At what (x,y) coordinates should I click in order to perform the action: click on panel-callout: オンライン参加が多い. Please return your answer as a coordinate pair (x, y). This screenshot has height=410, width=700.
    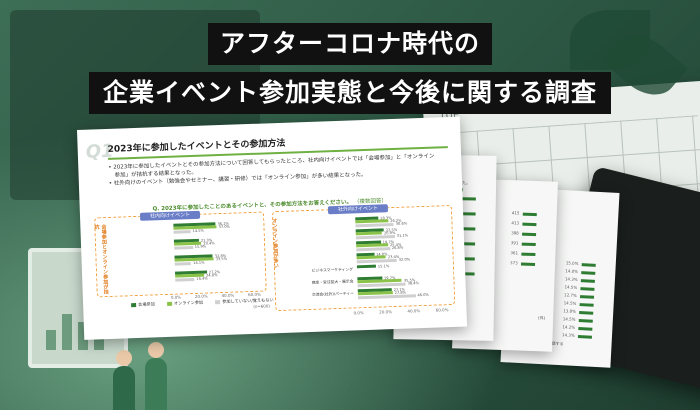
    Looking at the image, I should click on (275, 243).